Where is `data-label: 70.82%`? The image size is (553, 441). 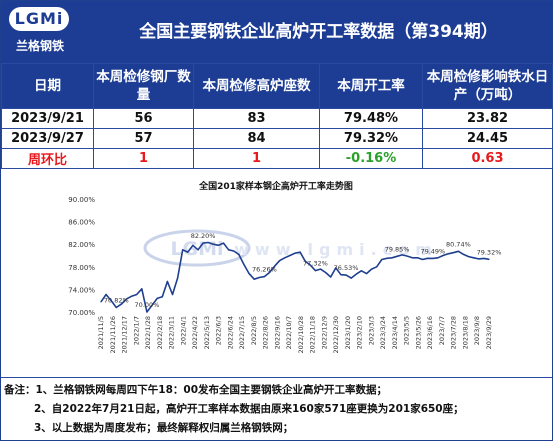 data-label: 70.82% is located at coordinates (116, 300).